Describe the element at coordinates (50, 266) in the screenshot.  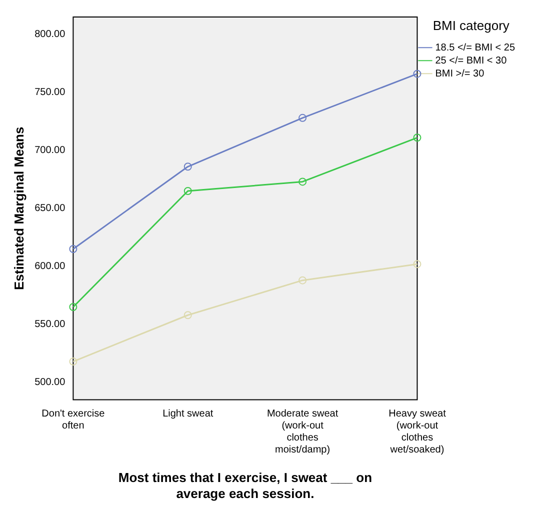
I see `y-tick-label: 600.00` at that location.